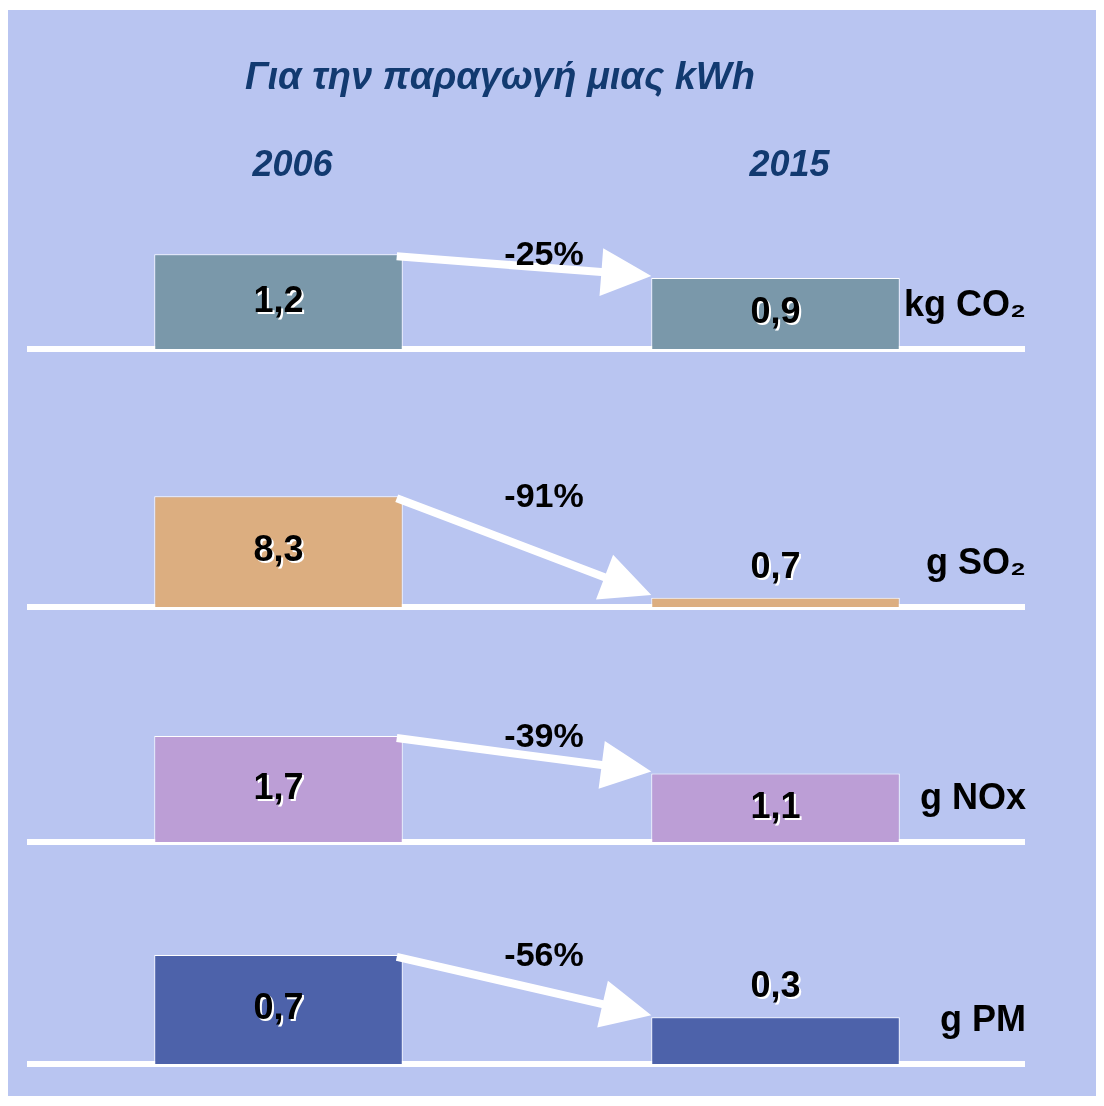 This screenshot has width=1104, height=1106. What do you see at coordinates (278, 299) in the screenshot?
I see `data-label: 1,2` at bounding box center [278, 299].